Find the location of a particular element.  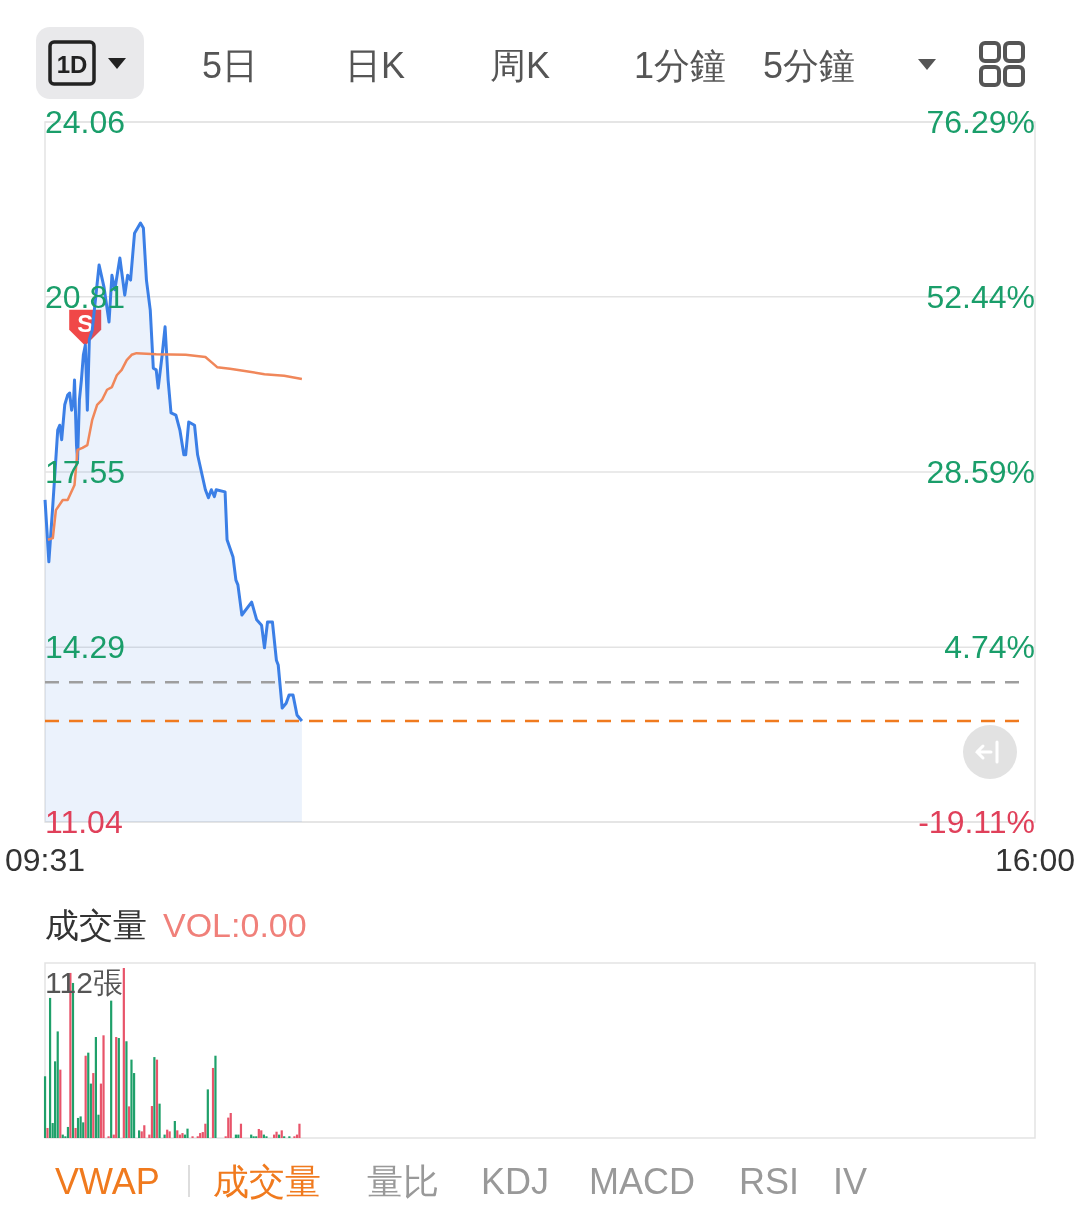

text: 1D is located at coordinates (72, 64).